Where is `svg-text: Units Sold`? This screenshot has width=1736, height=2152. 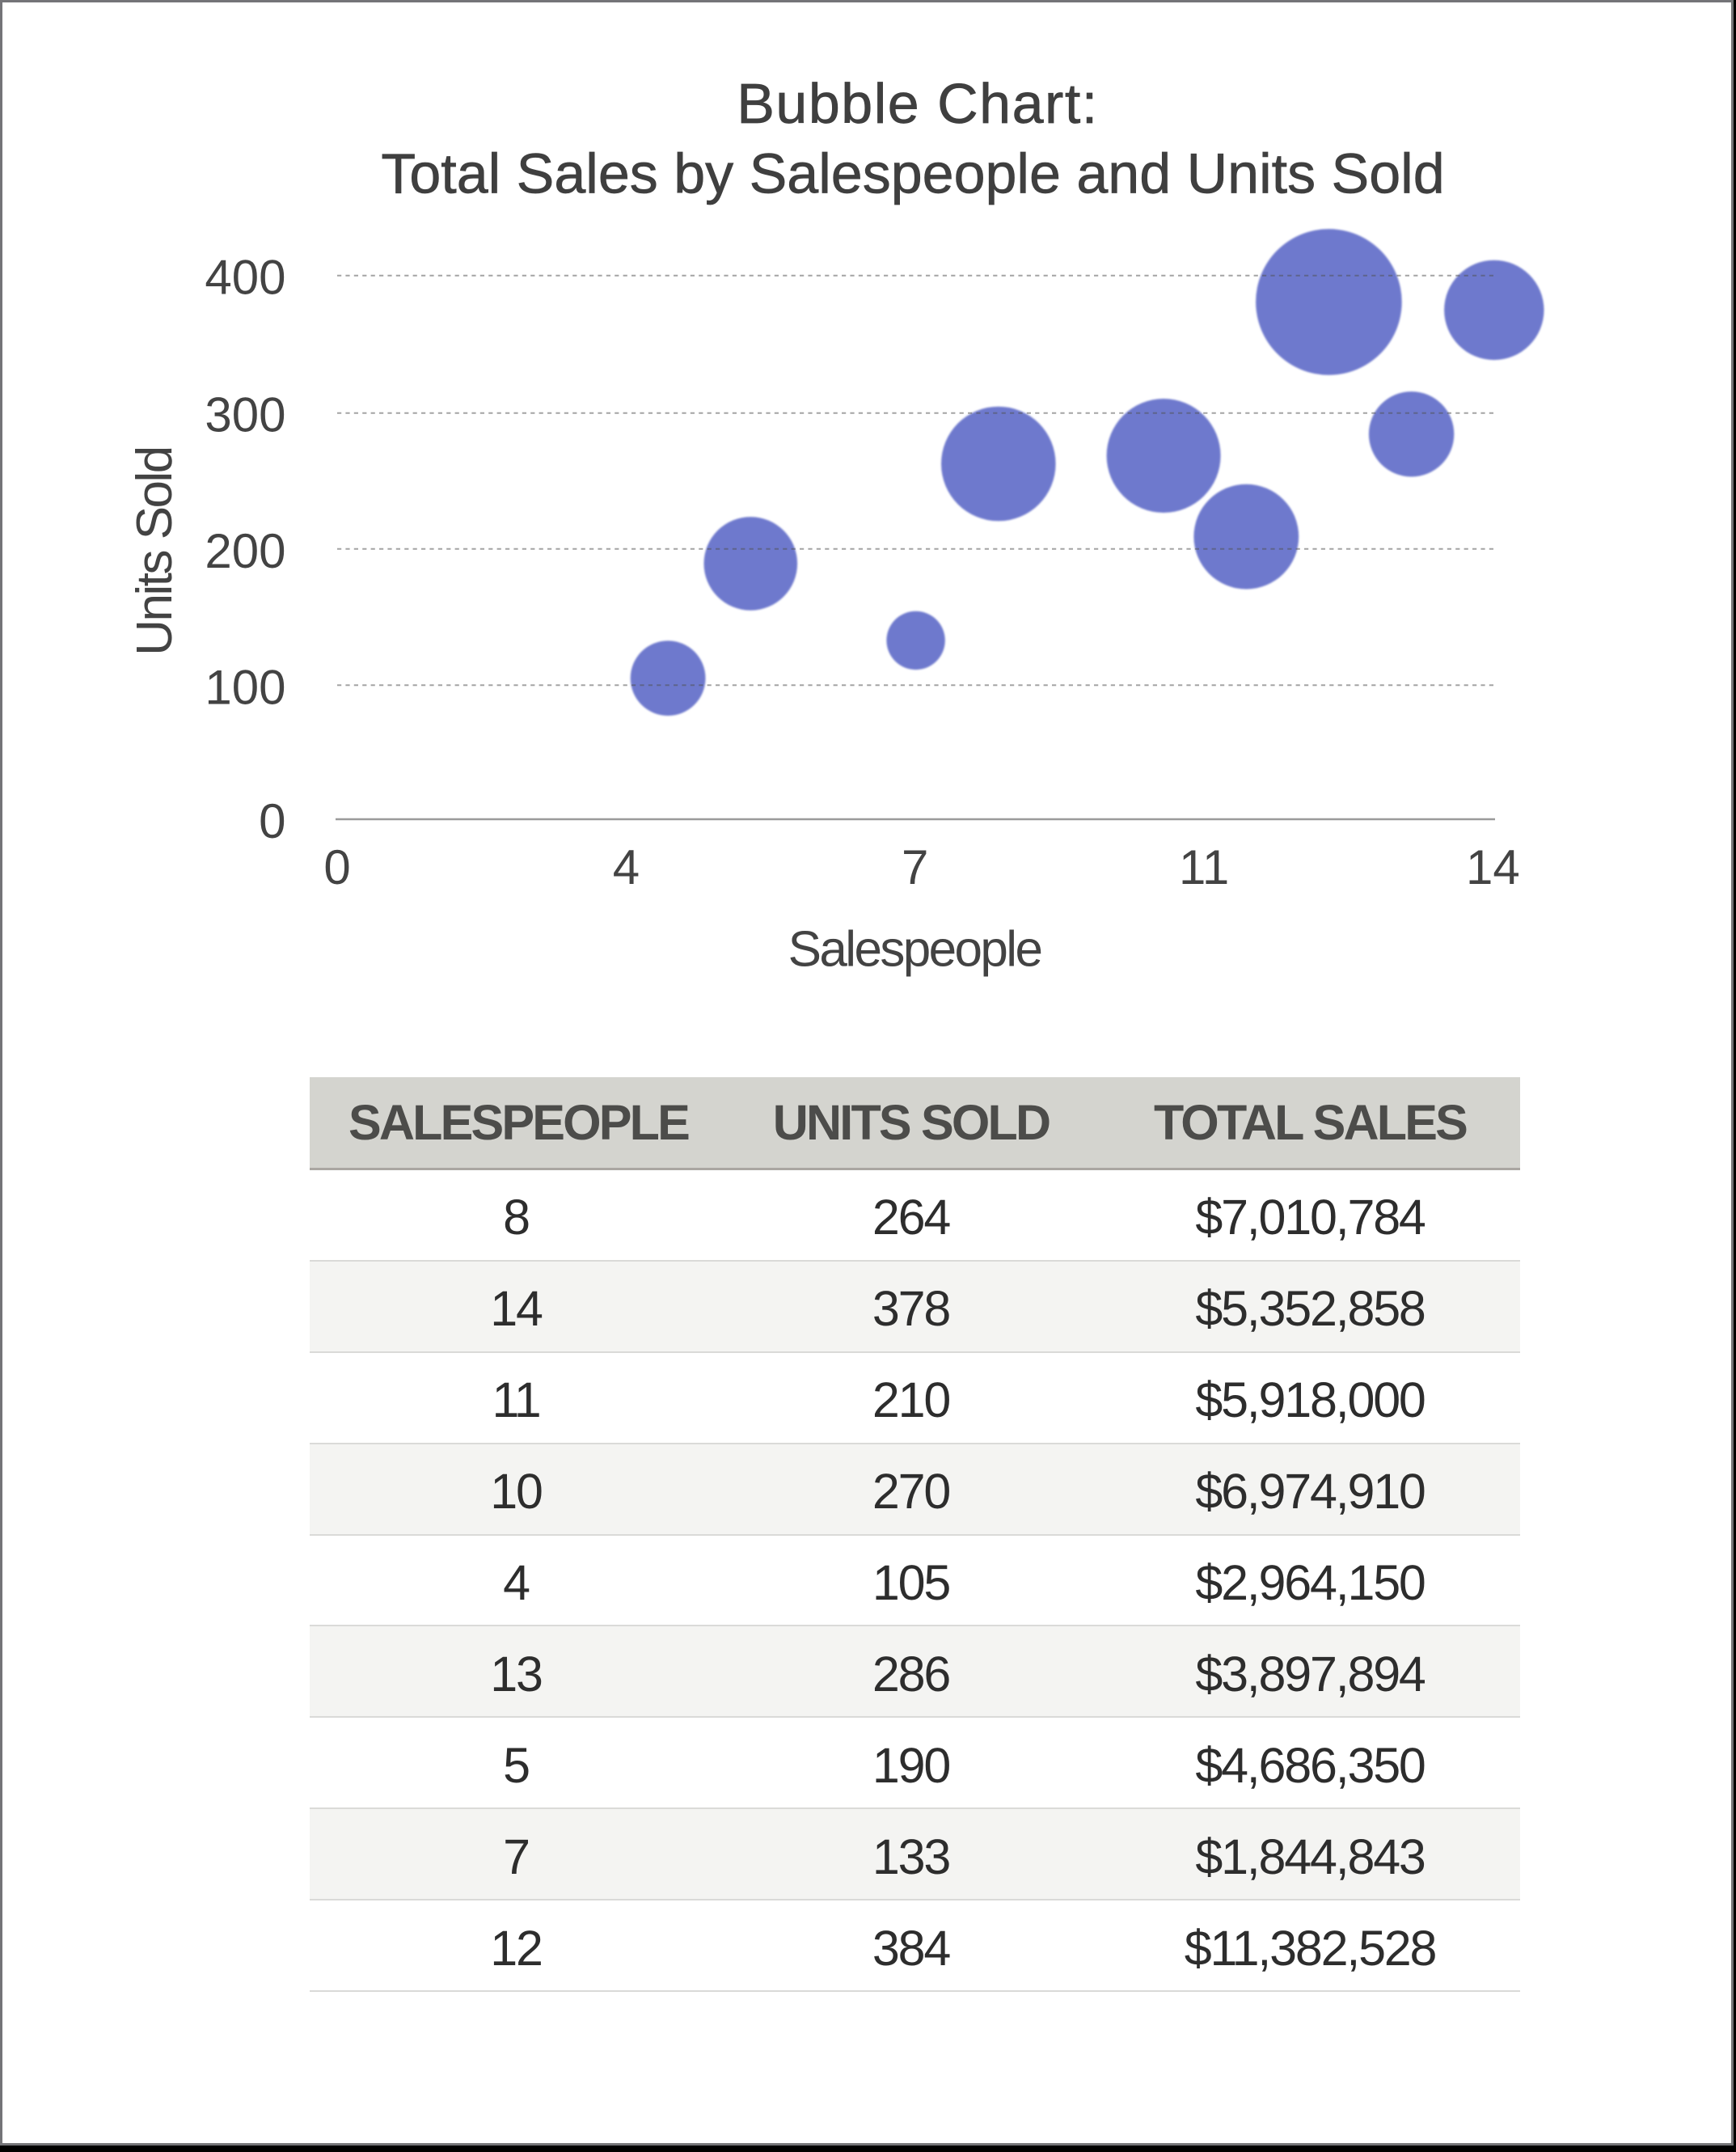 svg-text: Units Sold is located at coordinates (155, 551).